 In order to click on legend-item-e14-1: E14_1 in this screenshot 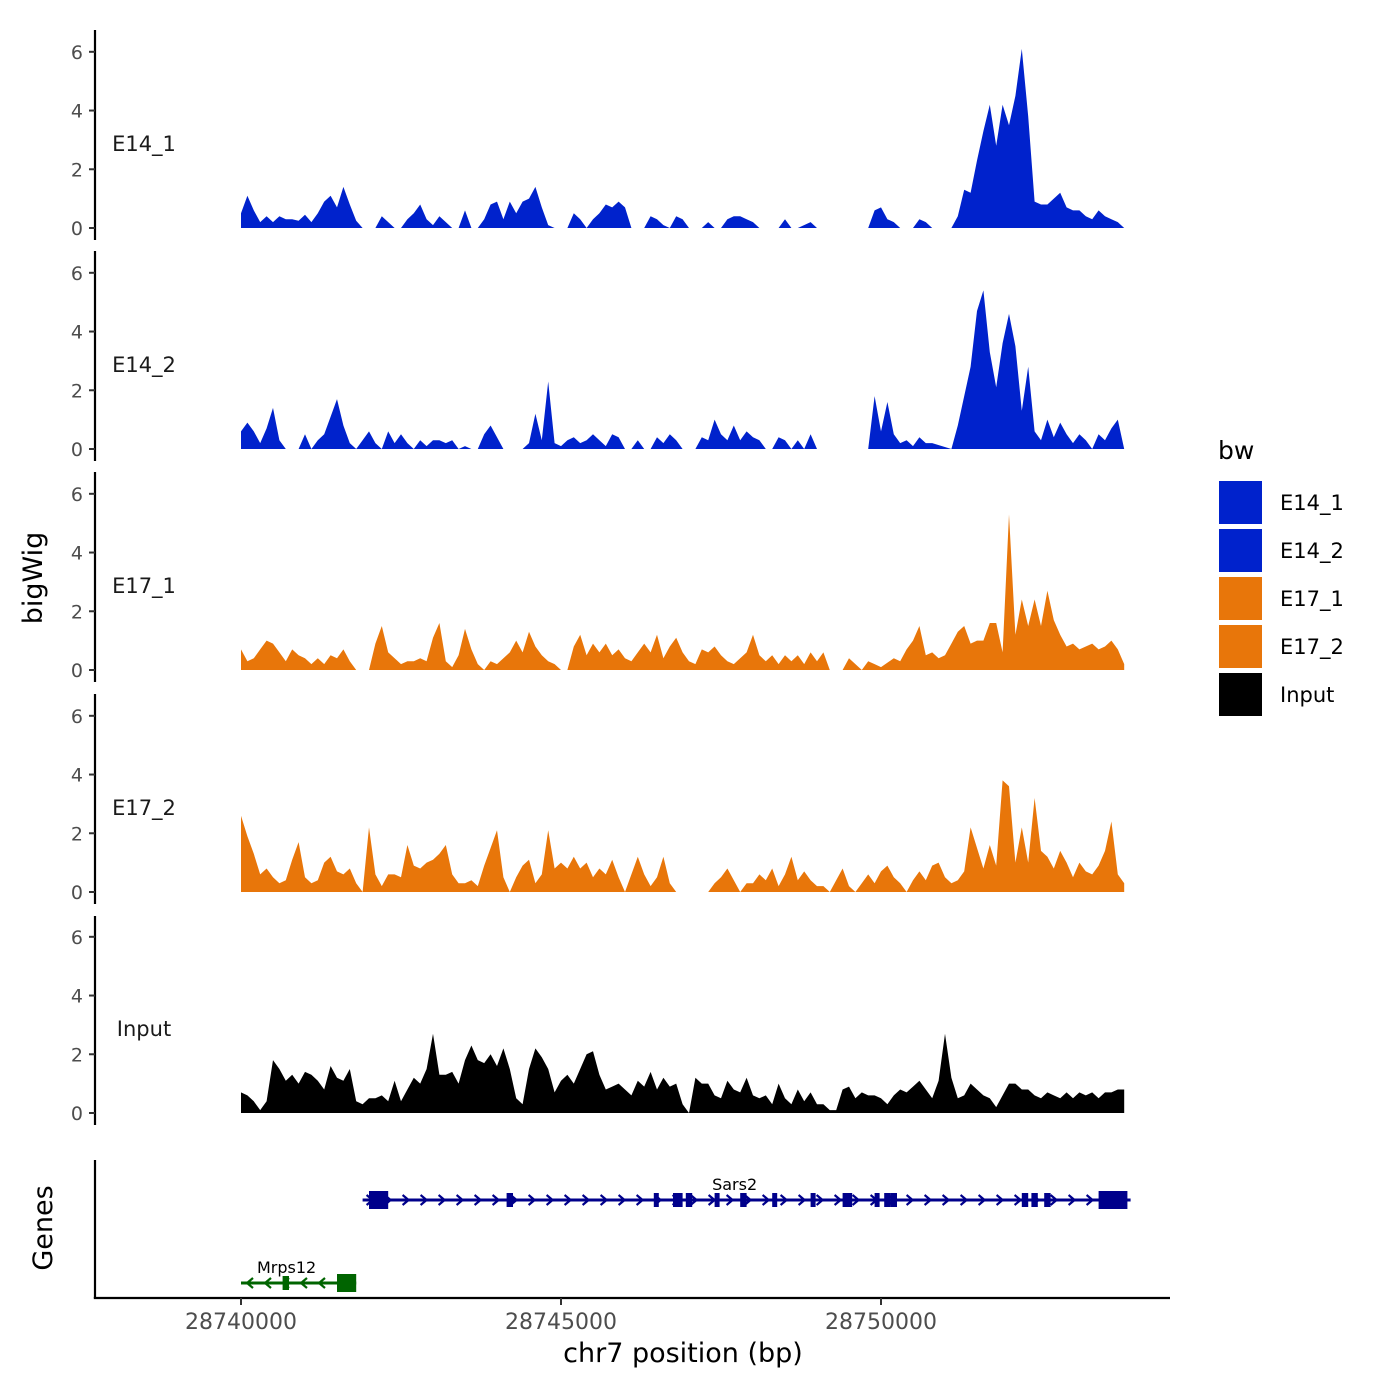, I will do `click(1280, 502)`.